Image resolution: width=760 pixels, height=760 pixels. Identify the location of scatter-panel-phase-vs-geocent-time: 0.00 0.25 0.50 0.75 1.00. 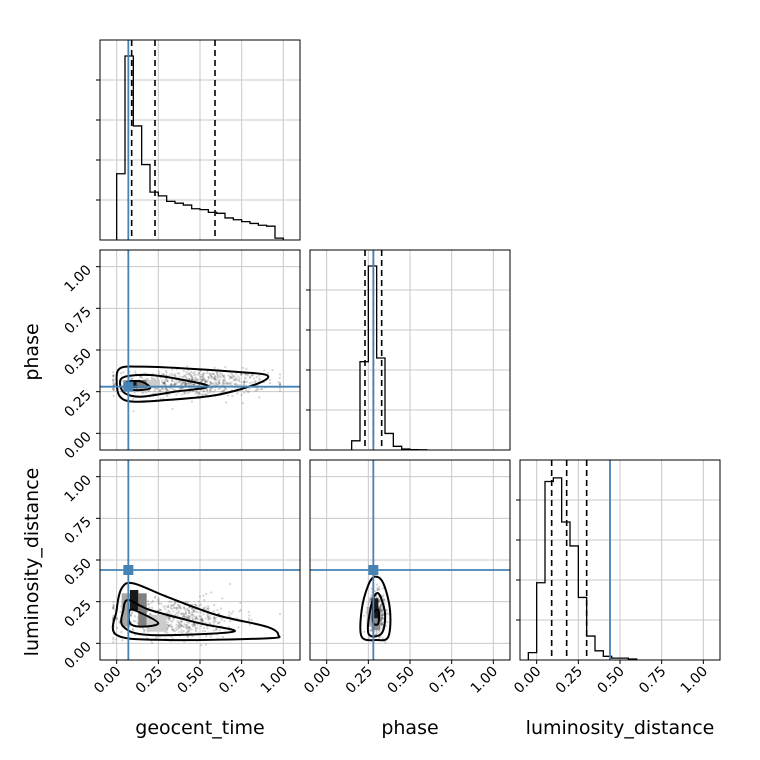
(181, 355).